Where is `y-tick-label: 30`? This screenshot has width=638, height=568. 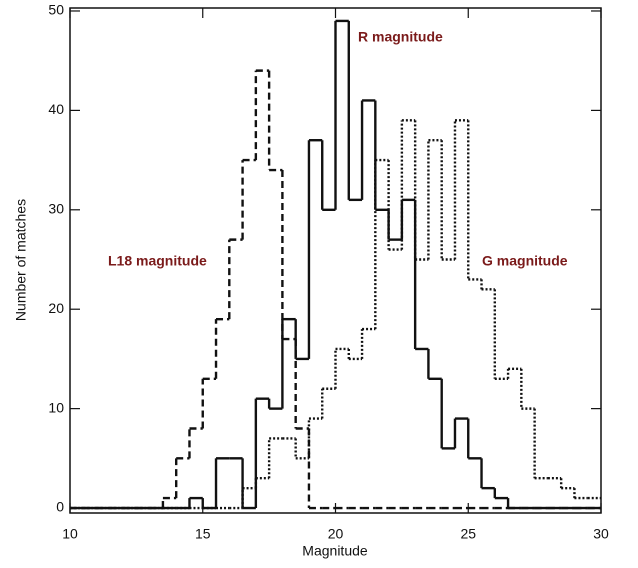
y-tick-label: 30 is located at coordinates (56, 209).